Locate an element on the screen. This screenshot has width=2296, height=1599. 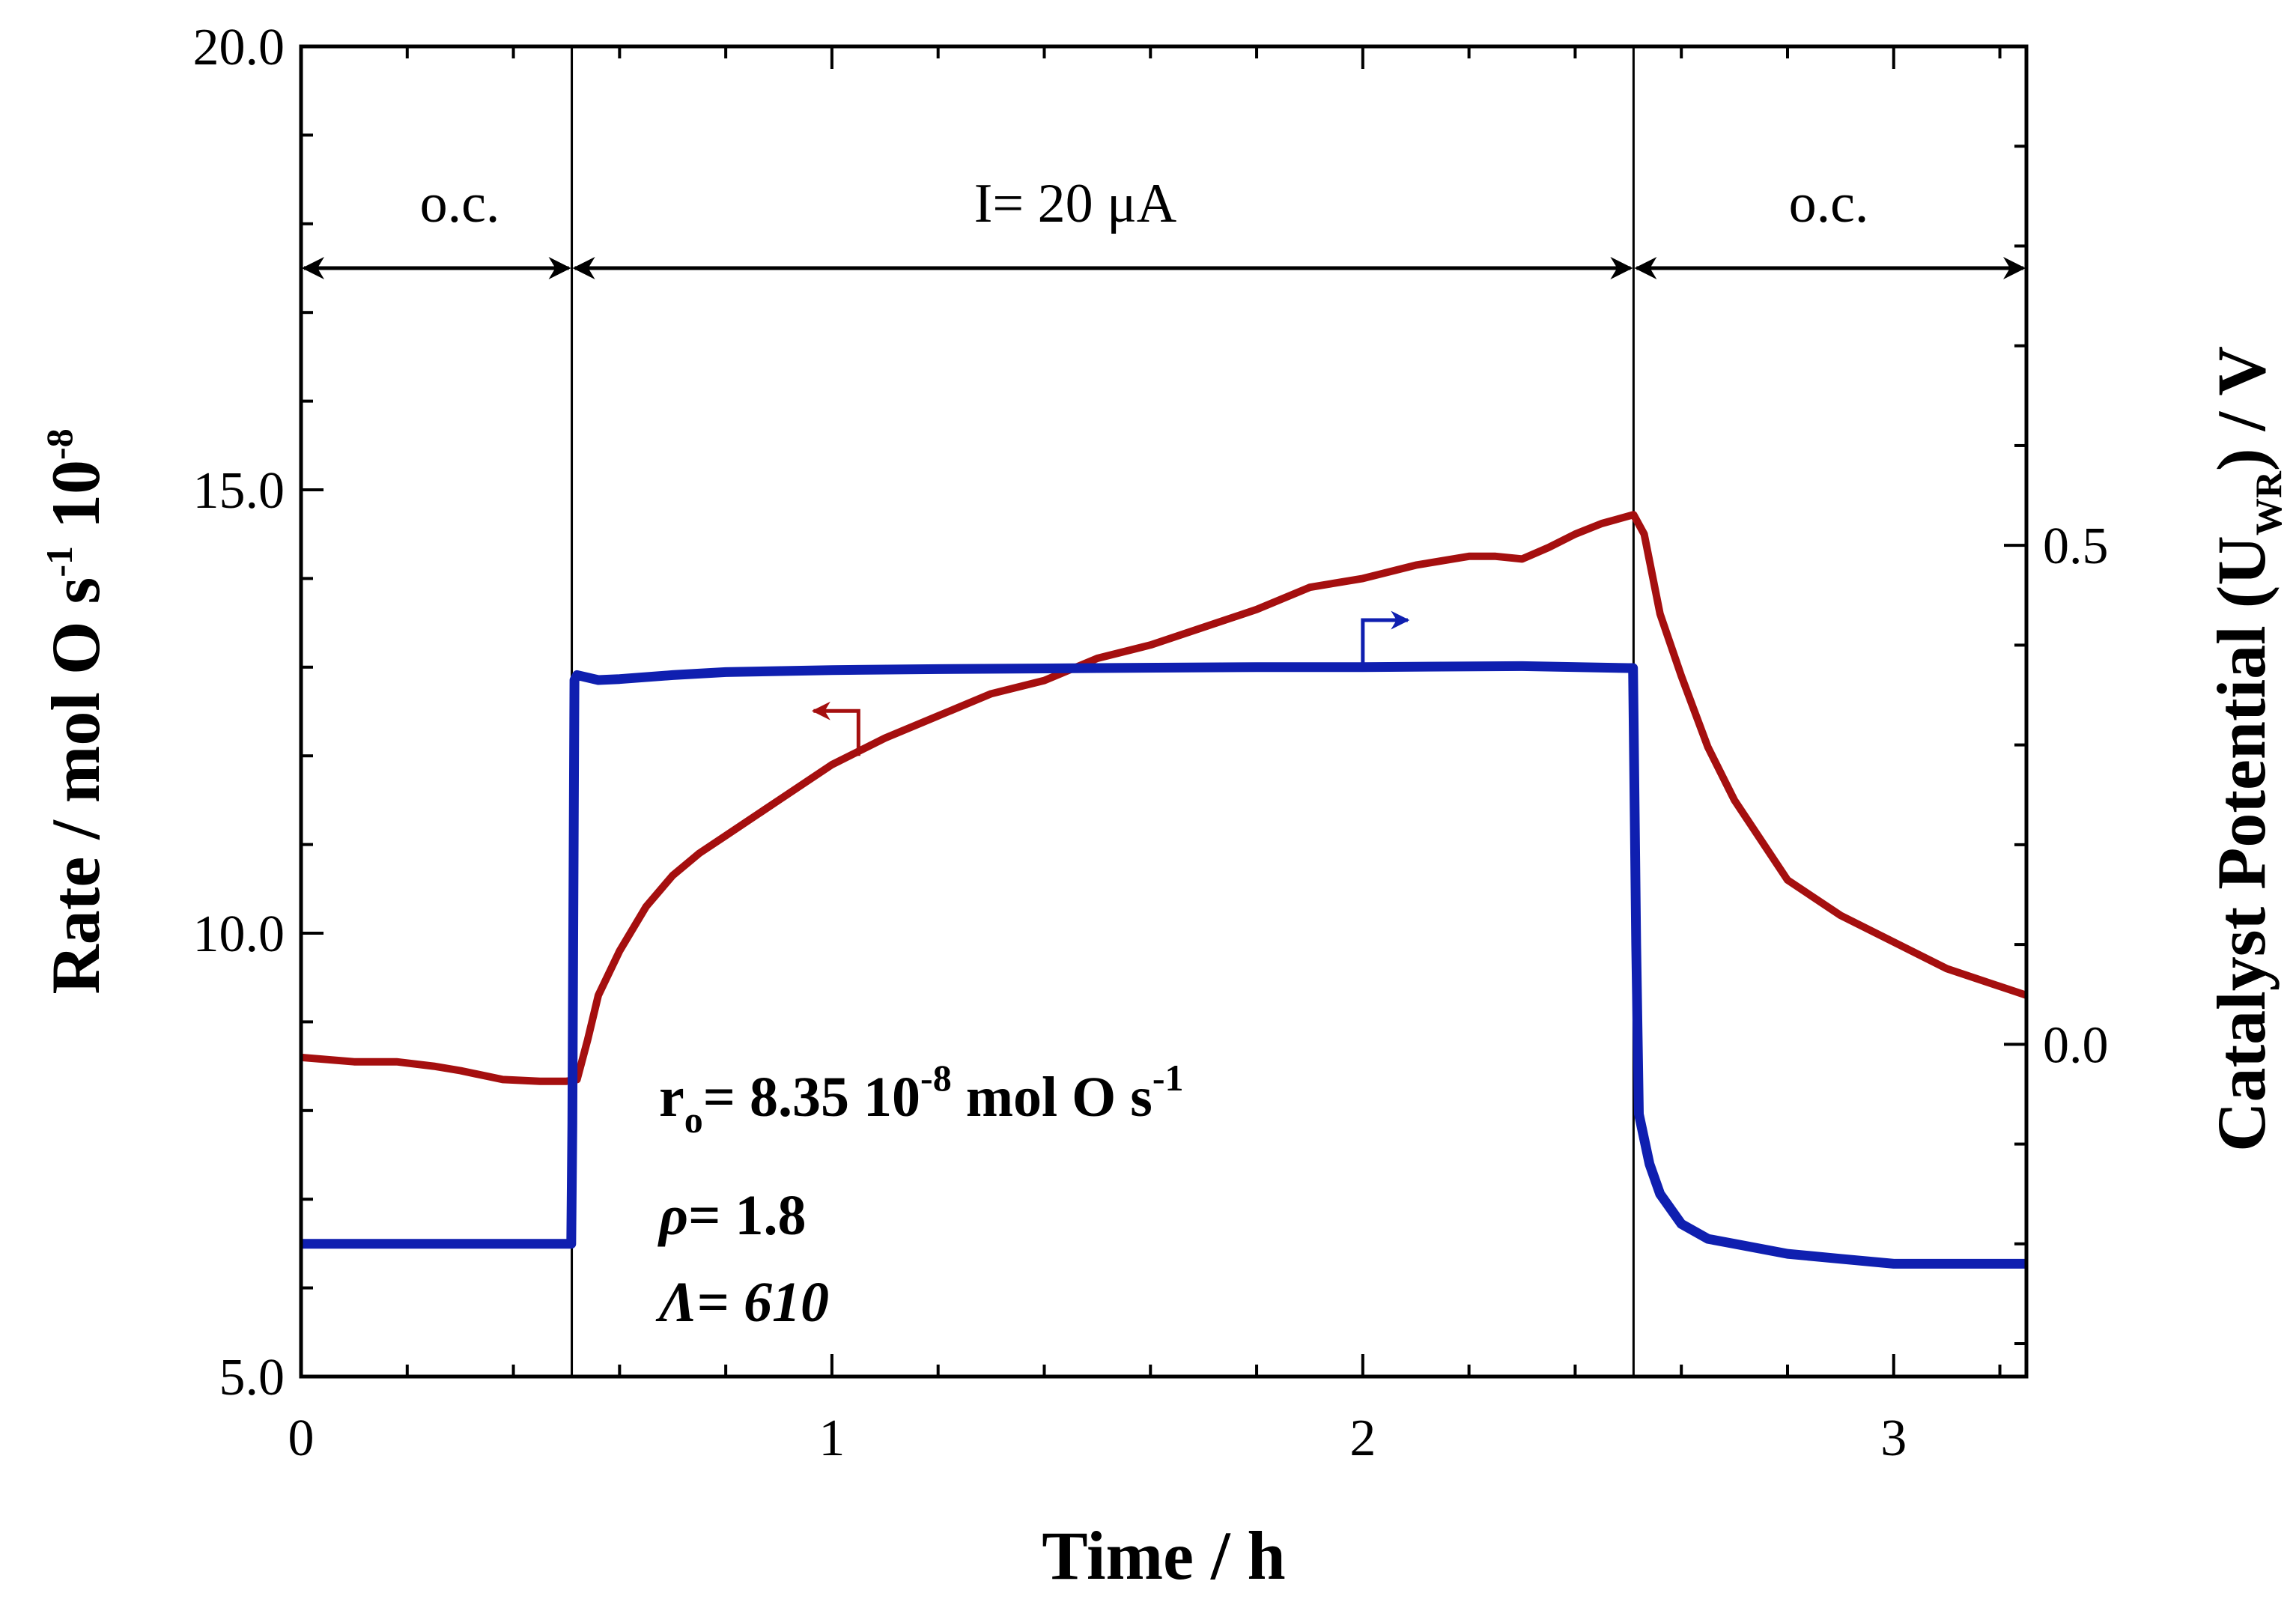
x-axis-title: Time / h is located at coordinates (1163, 1555).